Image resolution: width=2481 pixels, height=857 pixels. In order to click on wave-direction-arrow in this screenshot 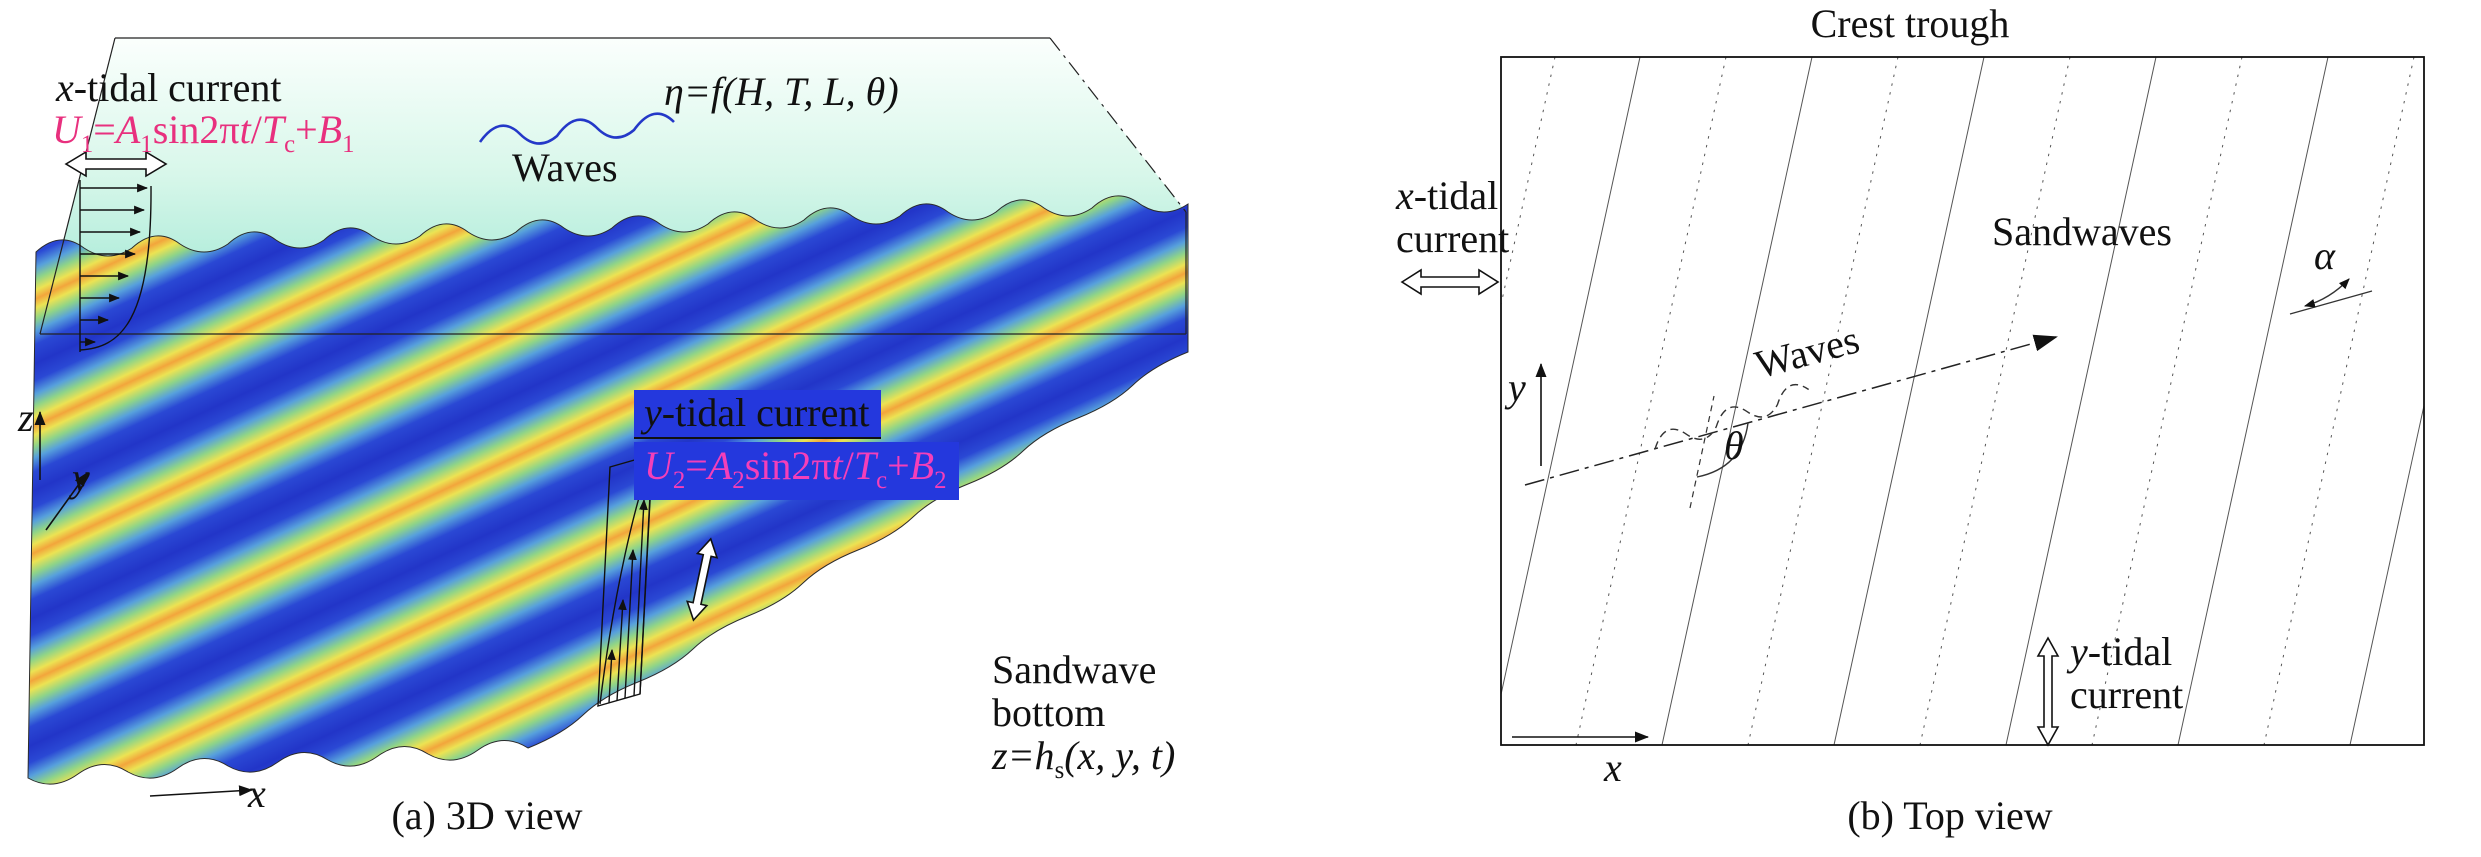, I will do `click(1791, 410)`.